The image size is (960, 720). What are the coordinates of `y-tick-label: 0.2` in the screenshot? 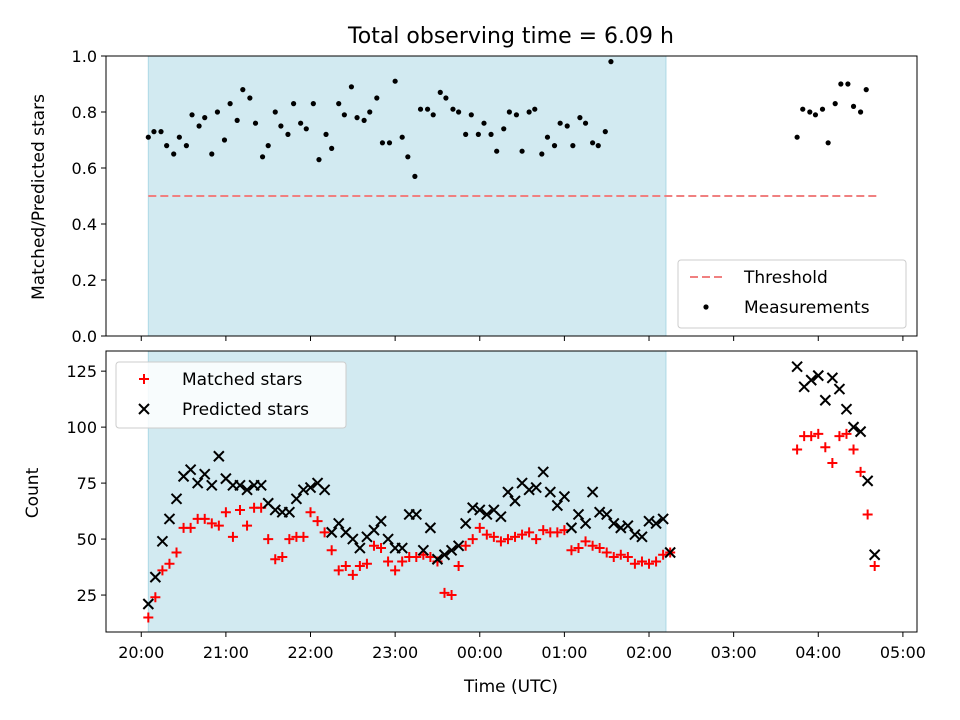 It's located at (84, 280).